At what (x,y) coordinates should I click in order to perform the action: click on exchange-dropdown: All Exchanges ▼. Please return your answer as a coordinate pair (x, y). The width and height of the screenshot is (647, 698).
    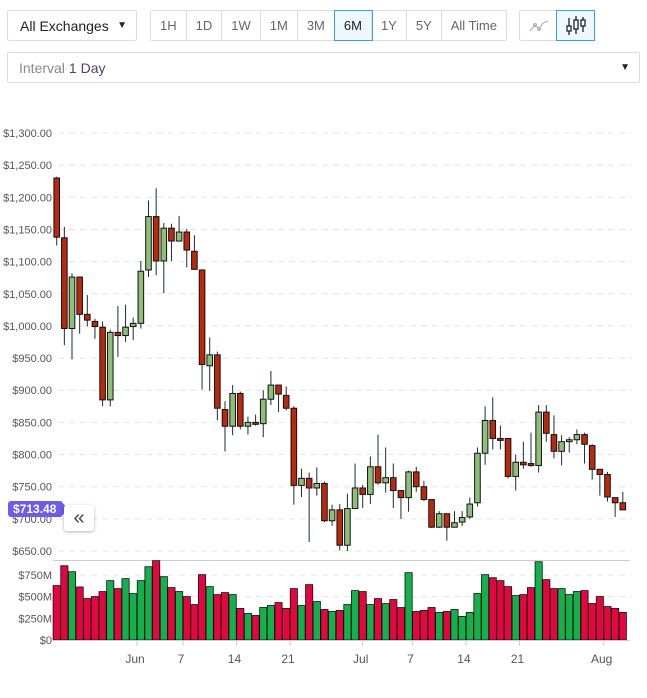
    Looking at the image, I should click on (72, 25).